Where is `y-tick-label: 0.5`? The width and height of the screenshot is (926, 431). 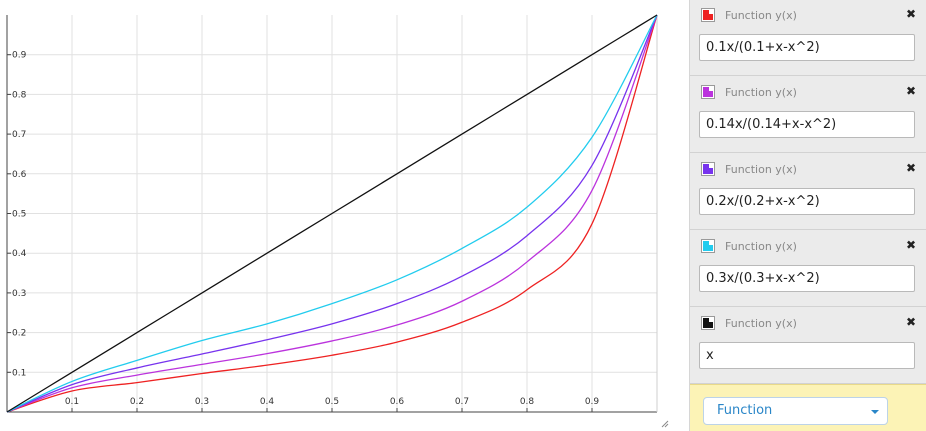 y-tick-label: 0.5 is located at coordinates (19, 215).